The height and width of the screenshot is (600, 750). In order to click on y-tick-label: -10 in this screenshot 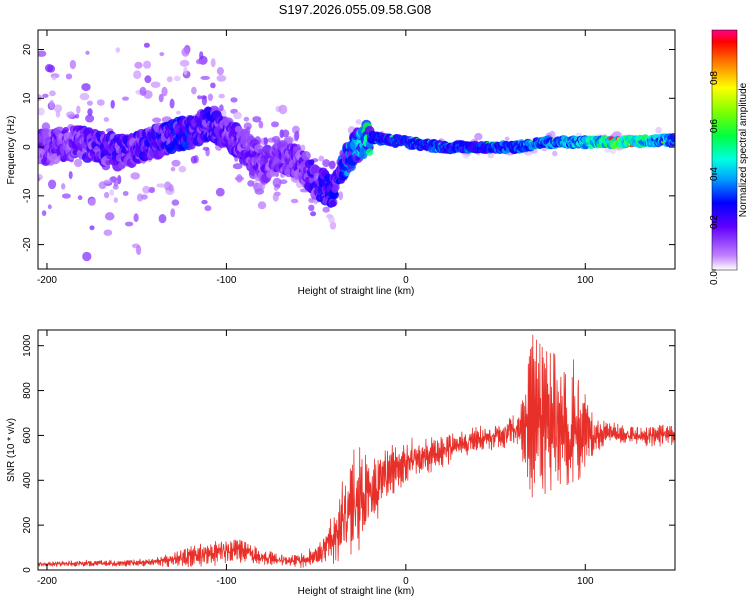, I will do `click(27, 195)`.